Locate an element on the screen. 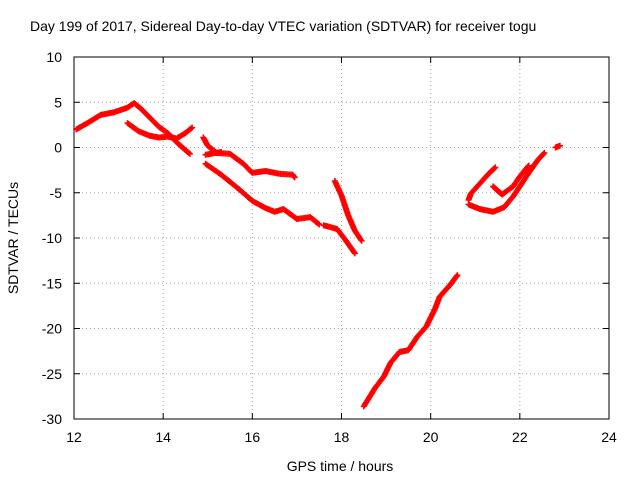 The image size is (640, 480). x-tick-label: 18 is located at coordinates (342, 437).